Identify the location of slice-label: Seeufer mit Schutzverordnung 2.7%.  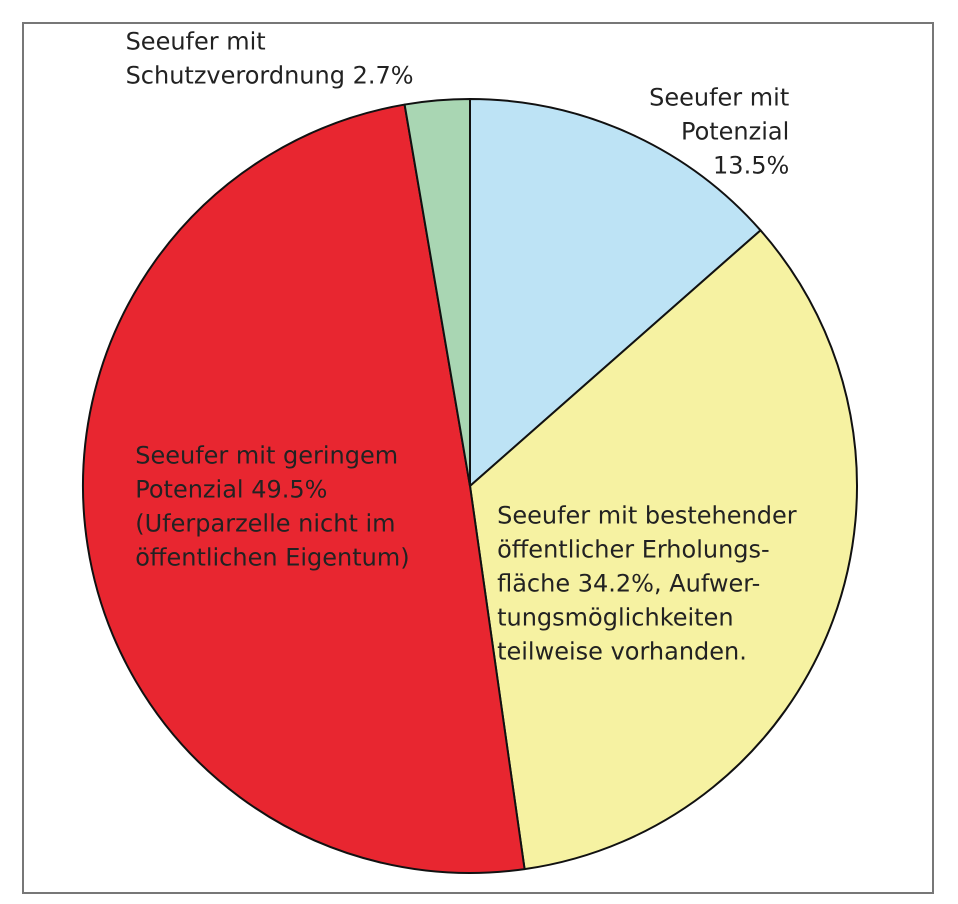
(270, 59).